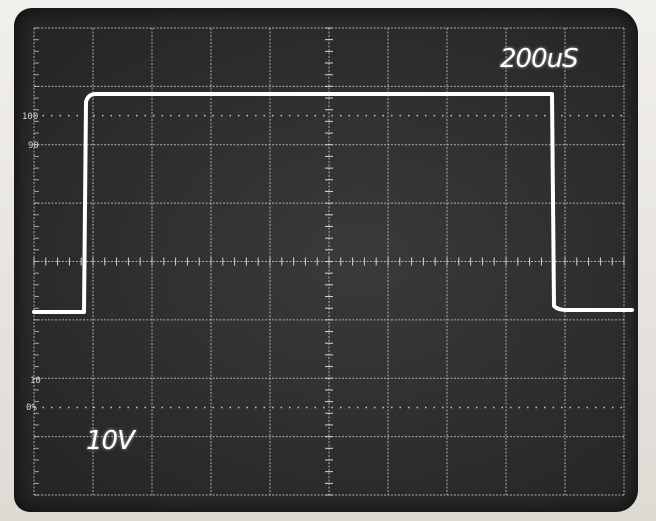  I want to click on timebase-label: 200uS, so click(539, 59).